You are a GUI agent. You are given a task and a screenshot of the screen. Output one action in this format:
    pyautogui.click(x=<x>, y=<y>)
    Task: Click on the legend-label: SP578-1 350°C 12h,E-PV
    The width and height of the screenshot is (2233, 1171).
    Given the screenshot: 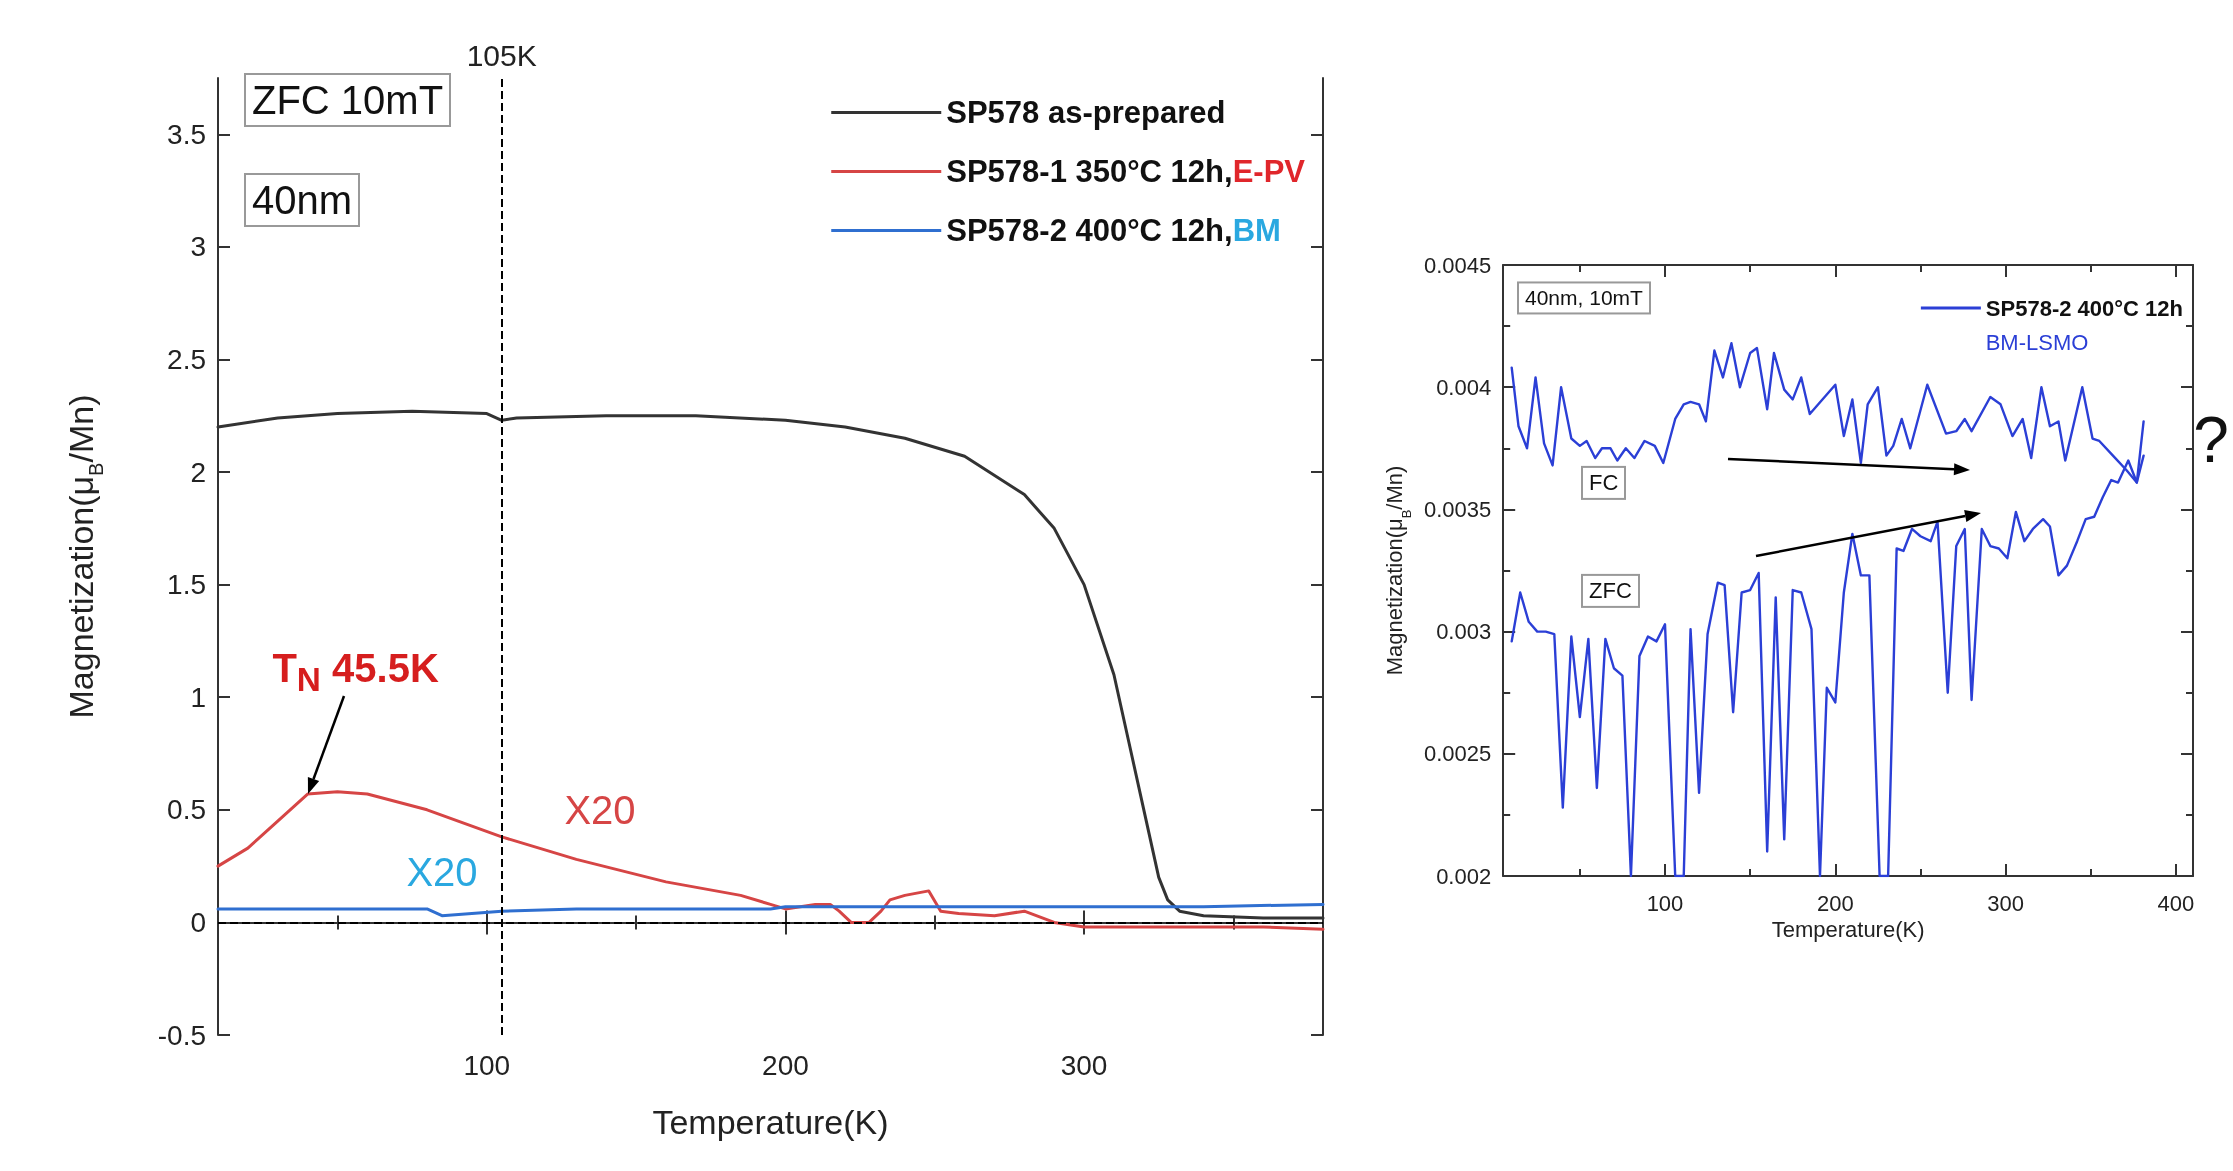 What is the action you would take?
    pyautogui.click(x=1126, y=171)
    